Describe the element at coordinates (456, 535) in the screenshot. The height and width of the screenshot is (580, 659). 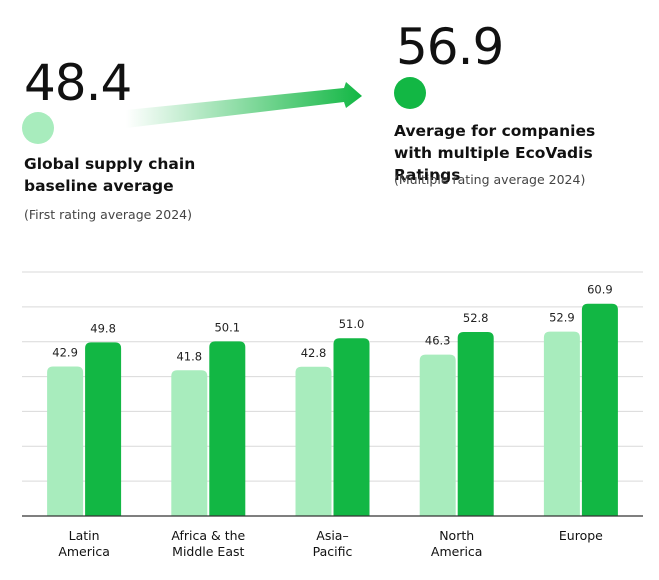
I see `x-tick-label: North` at that location.